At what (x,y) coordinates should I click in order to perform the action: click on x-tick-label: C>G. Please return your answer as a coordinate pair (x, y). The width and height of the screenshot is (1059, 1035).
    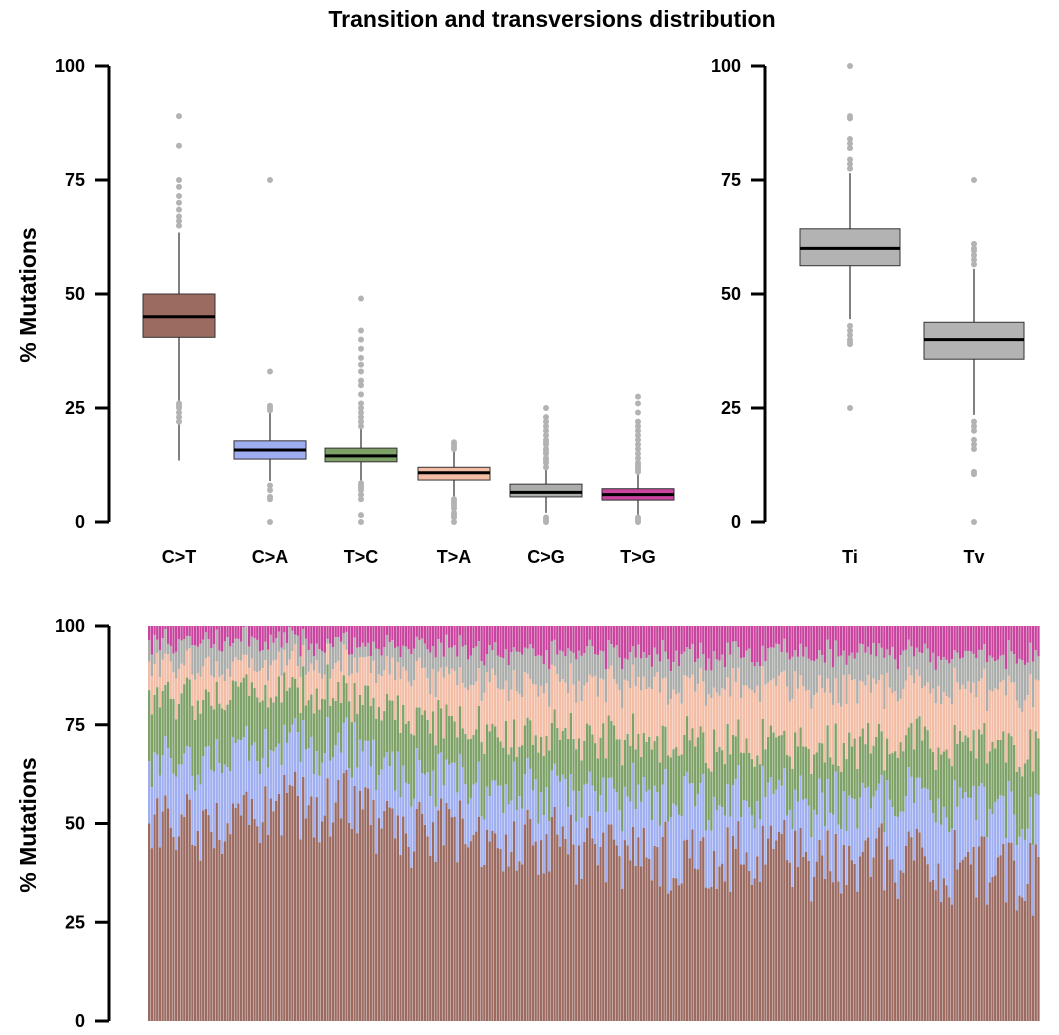
    Looking at the image, I should click on (546, 557).